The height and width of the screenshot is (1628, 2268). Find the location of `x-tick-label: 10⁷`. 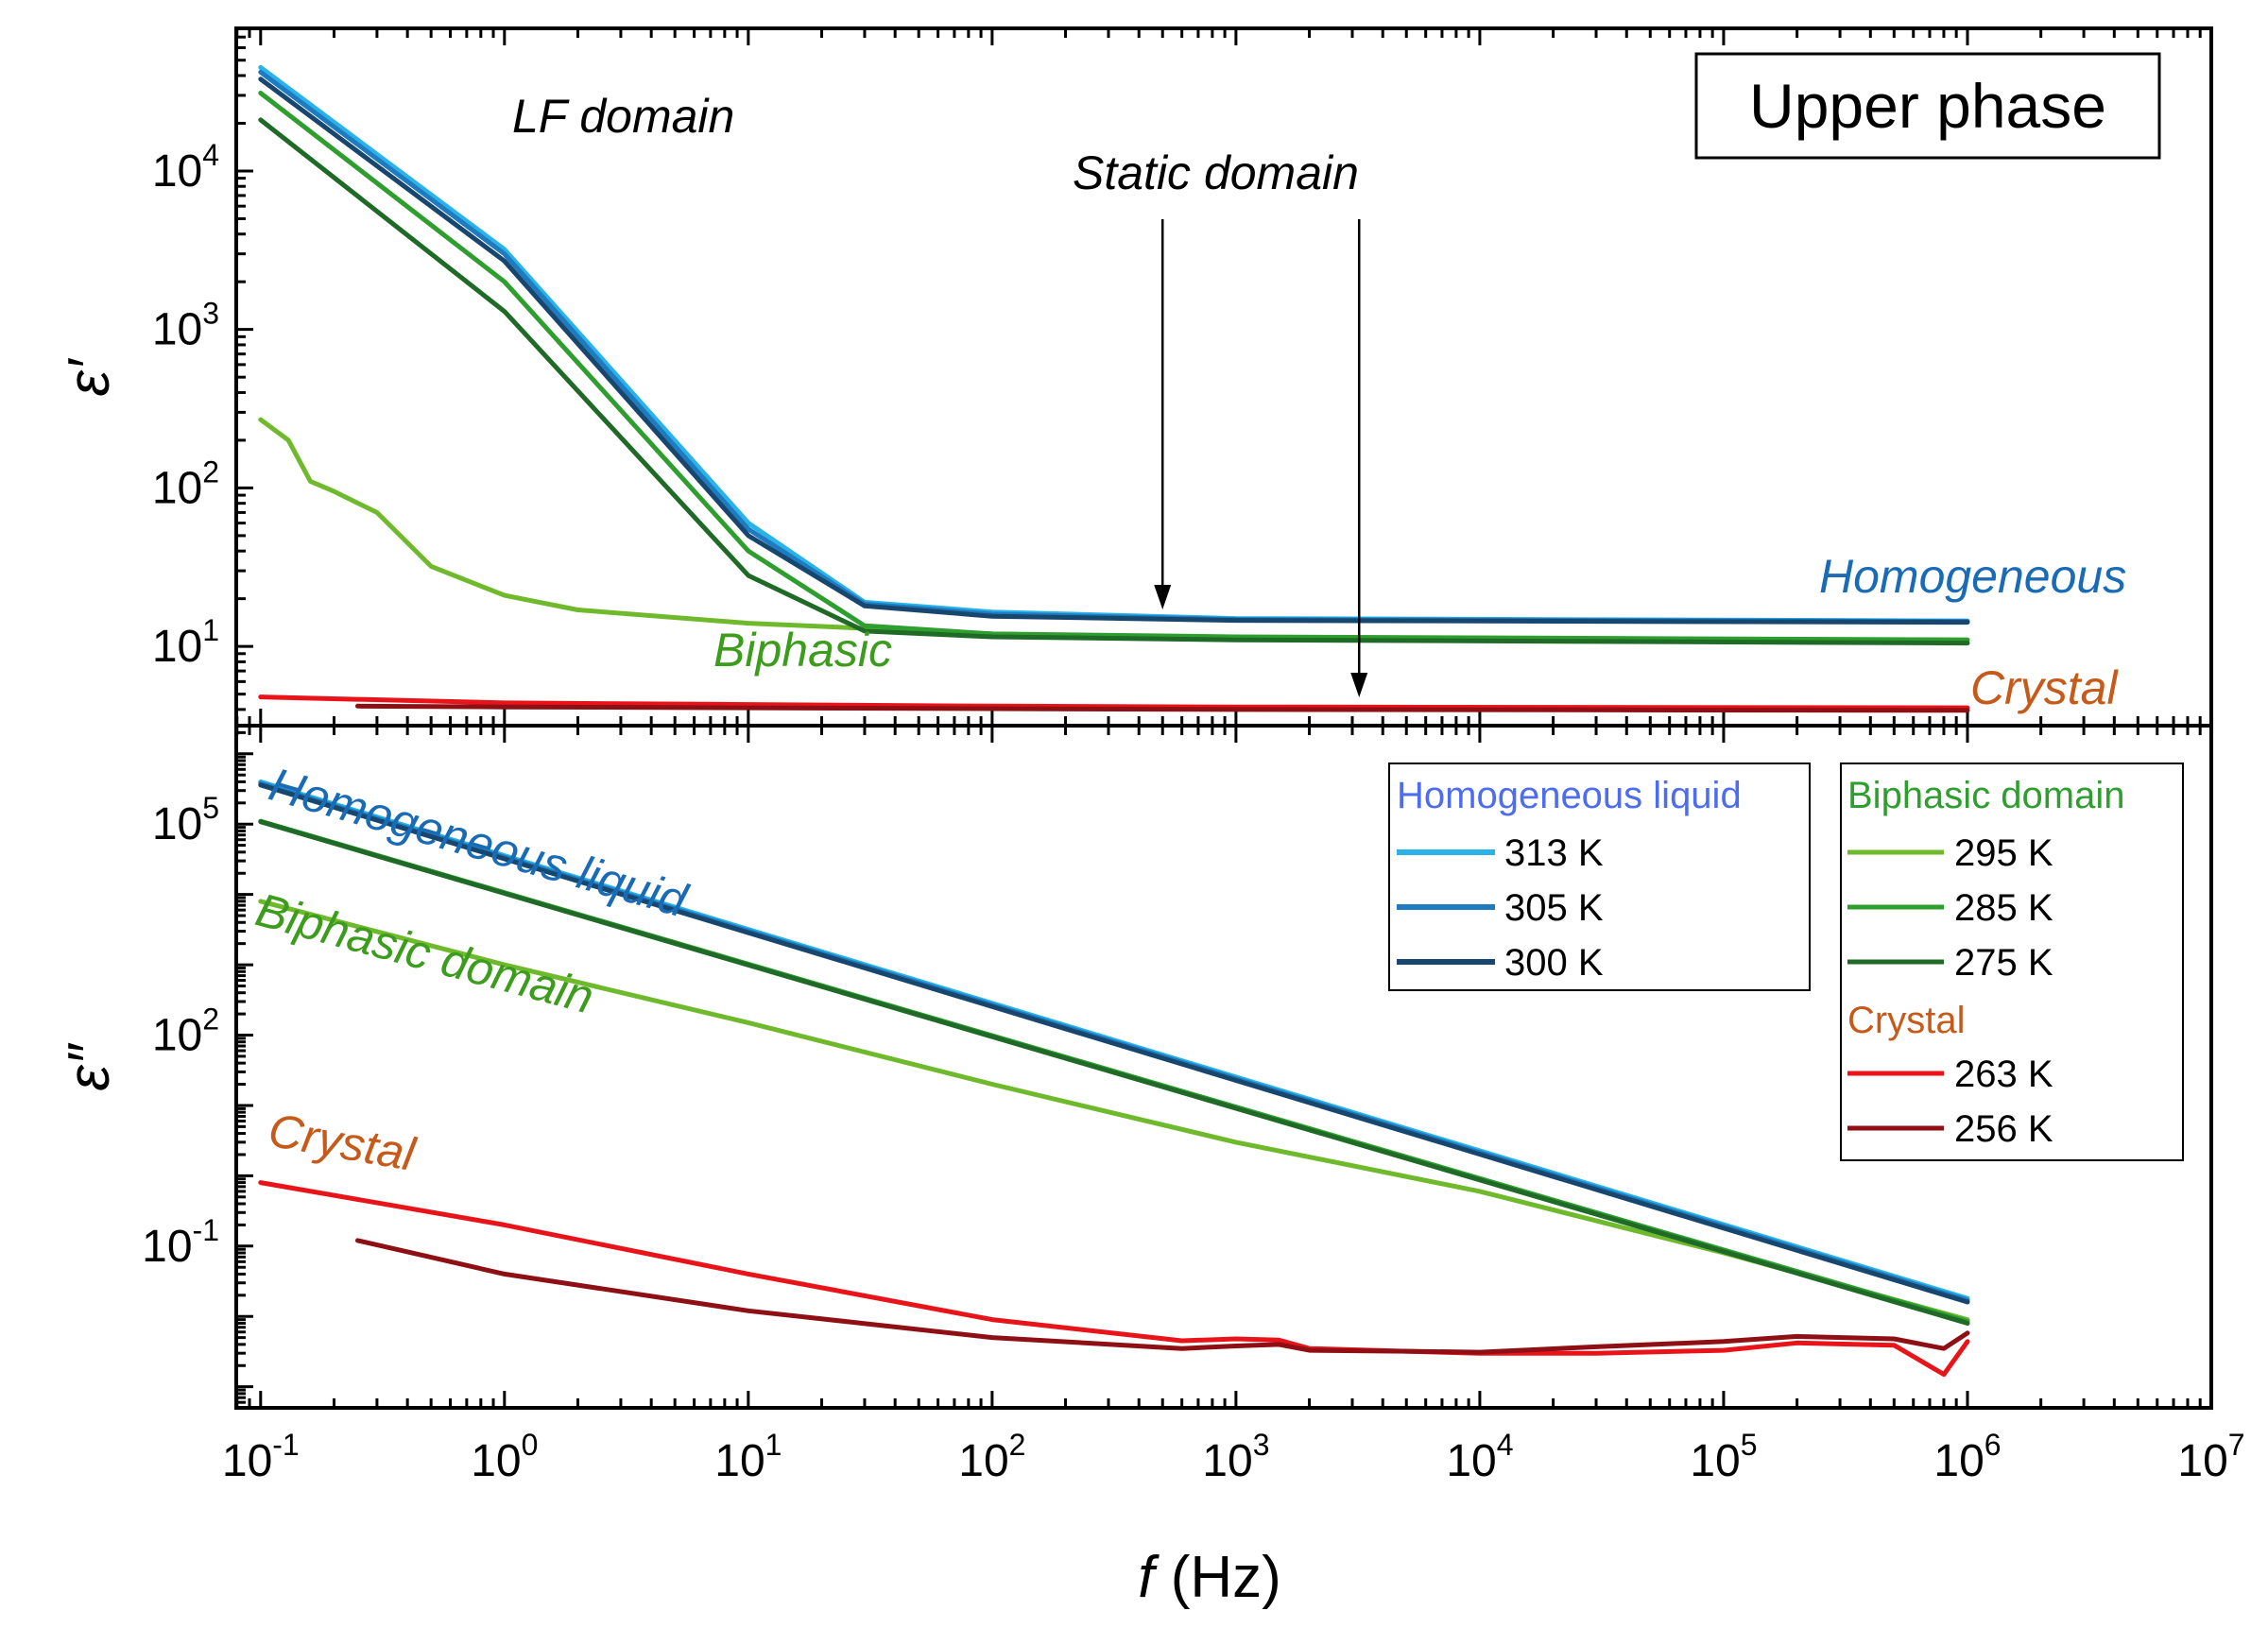

x-tick-label: 10⁷ is located at coordinates (2210, 1457).